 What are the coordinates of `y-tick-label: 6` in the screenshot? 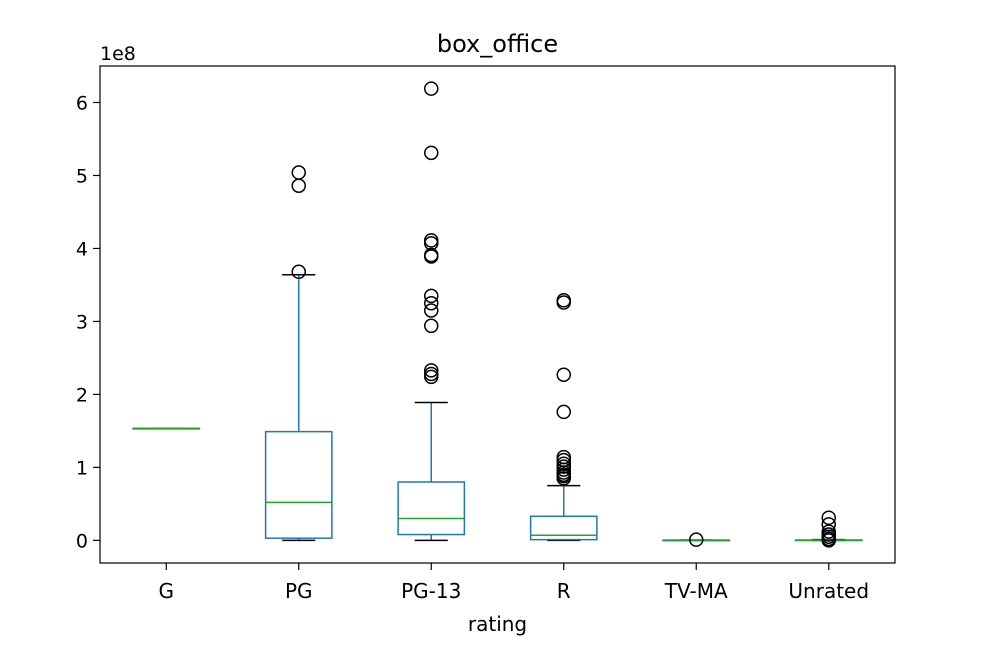 It's located at (82, 103).